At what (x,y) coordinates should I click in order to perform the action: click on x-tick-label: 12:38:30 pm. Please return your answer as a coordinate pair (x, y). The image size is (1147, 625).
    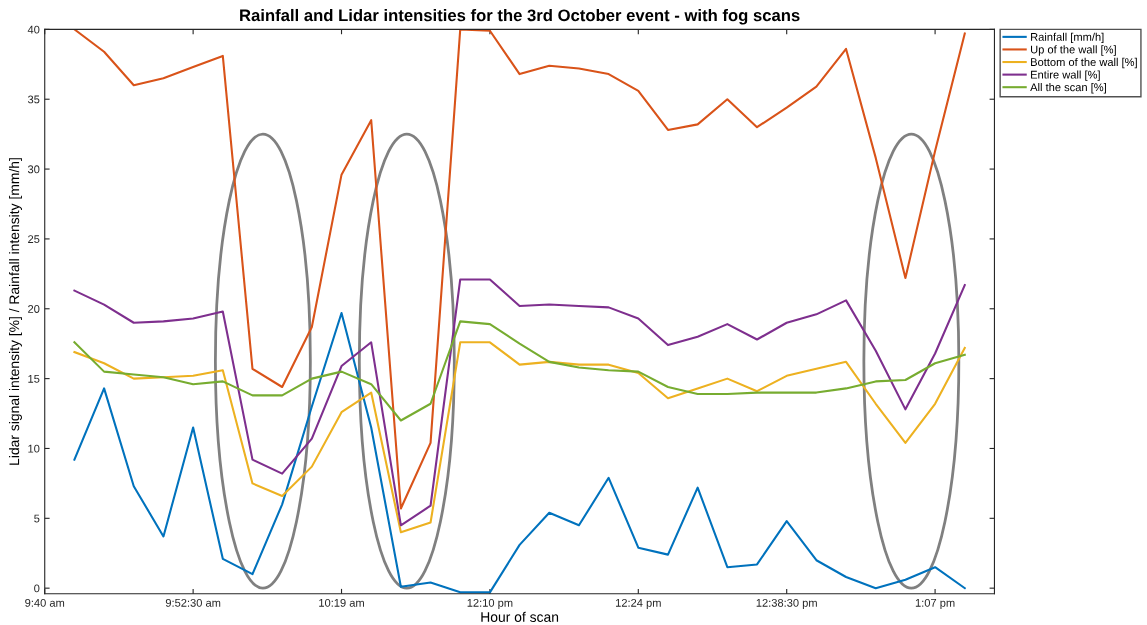
    Looking at the image, I should click on (786, 603).